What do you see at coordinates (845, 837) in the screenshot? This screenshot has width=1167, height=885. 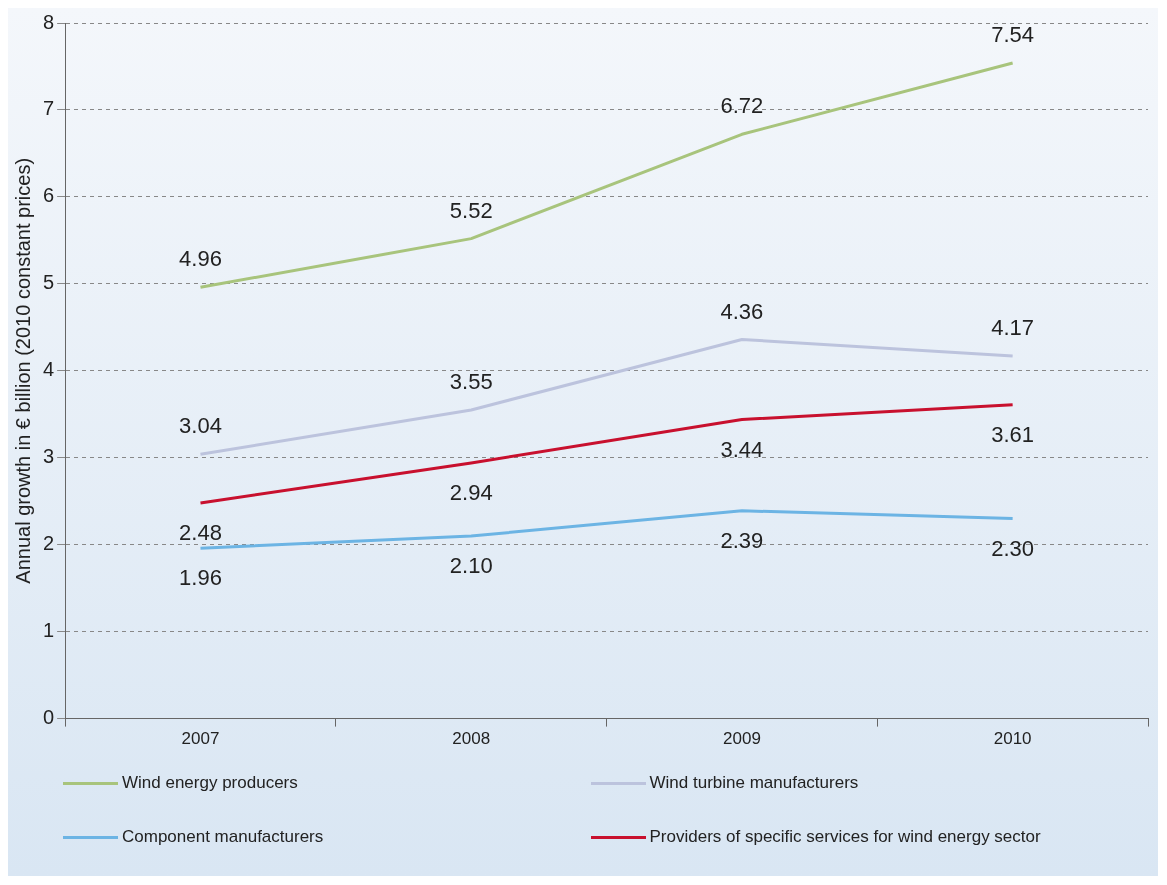 I see `legend-label: Providers of specific services for wind energy sector` at bounding box center [845, 837].